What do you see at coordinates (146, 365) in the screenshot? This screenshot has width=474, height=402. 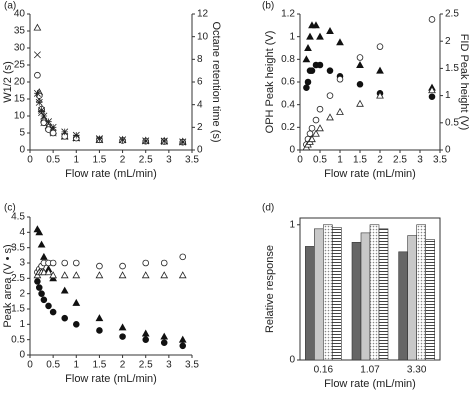 I see `x-tick-label: 2.5` at bounding box center [146, 365].